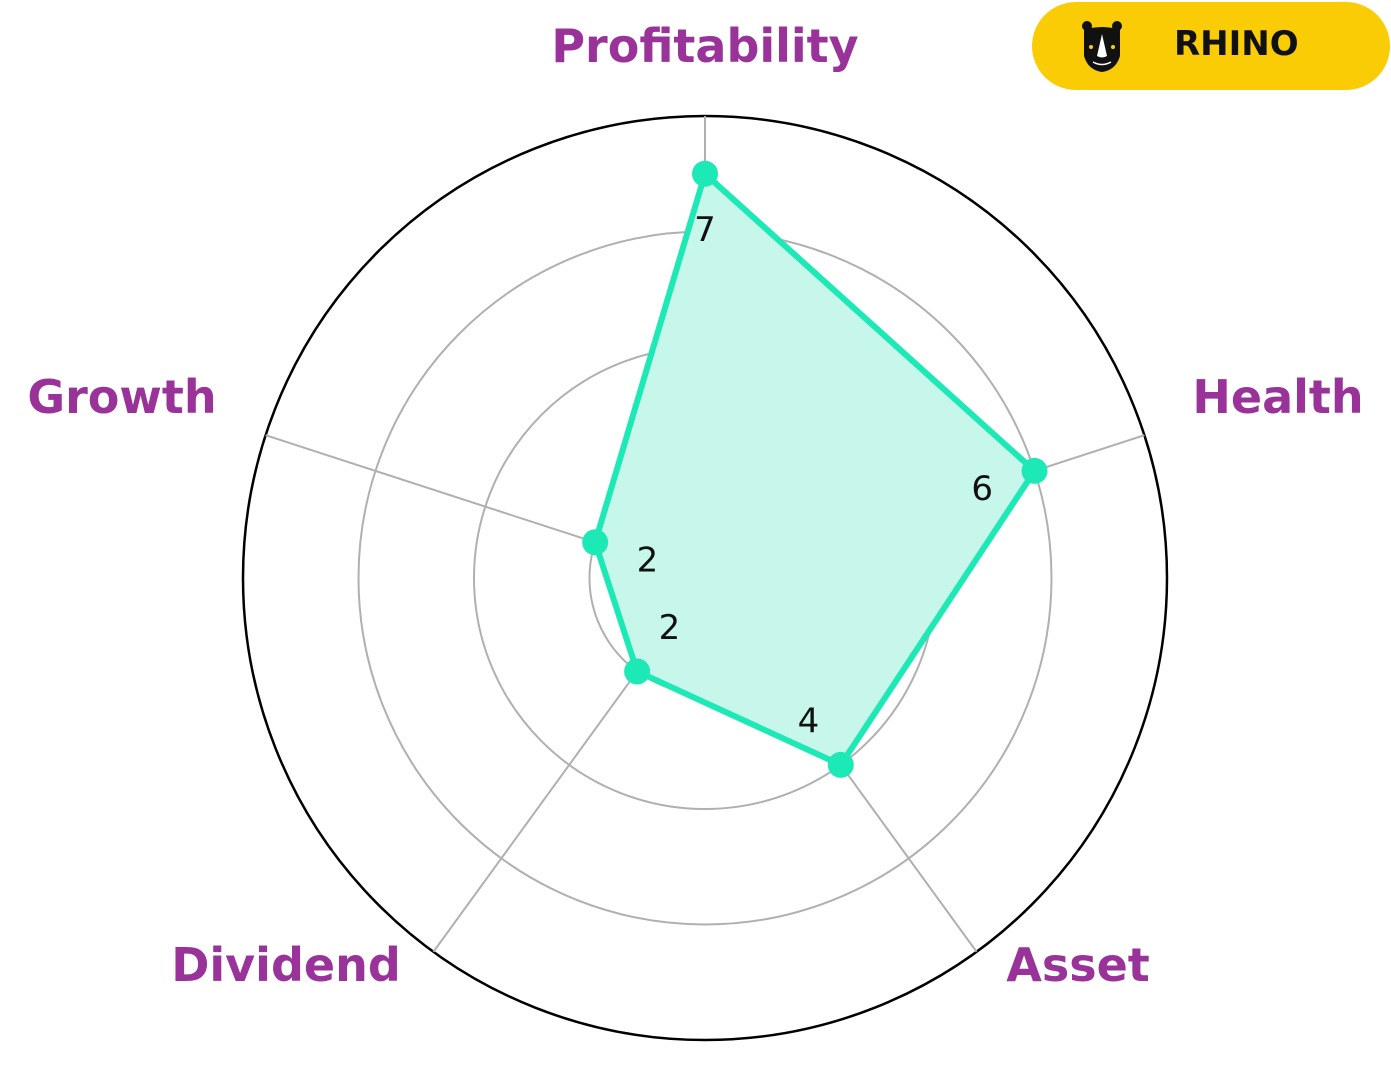  What do you see at coordinates (704, 46) in the screenshot?
I see `axis-label-profitability: Profitability` at bounding box center [704, 46].